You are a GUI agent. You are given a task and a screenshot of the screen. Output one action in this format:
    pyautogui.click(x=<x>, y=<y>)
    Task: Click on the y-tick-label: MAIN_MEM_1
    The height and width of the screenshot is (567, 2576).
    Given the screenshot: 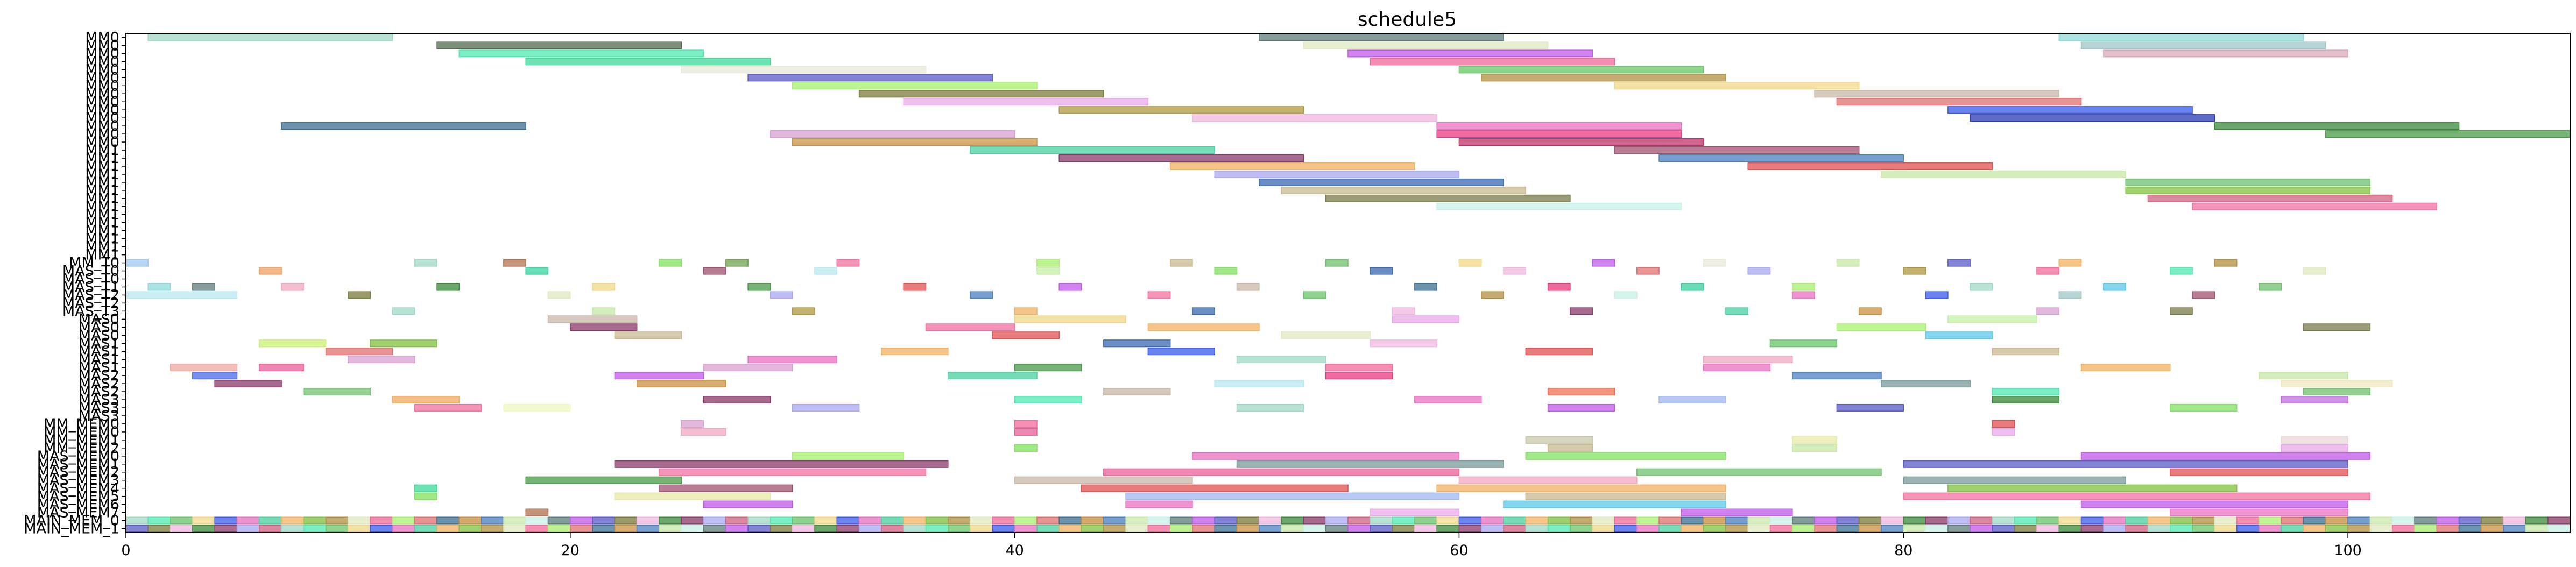 What is the action you would take?
    pyautogui.click(x=71, y=529)
    